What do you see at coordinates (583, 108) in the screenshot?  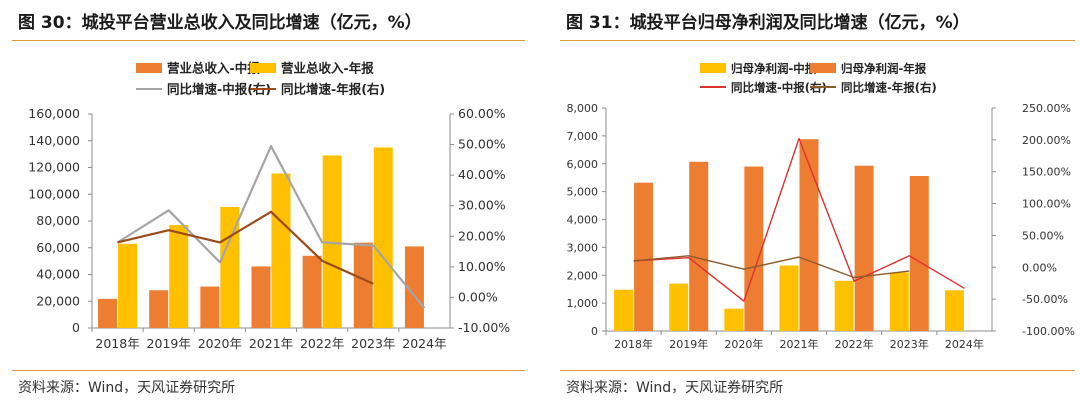 I see `y-left-tick-label: 8,000` at bounding box center [583, 108].